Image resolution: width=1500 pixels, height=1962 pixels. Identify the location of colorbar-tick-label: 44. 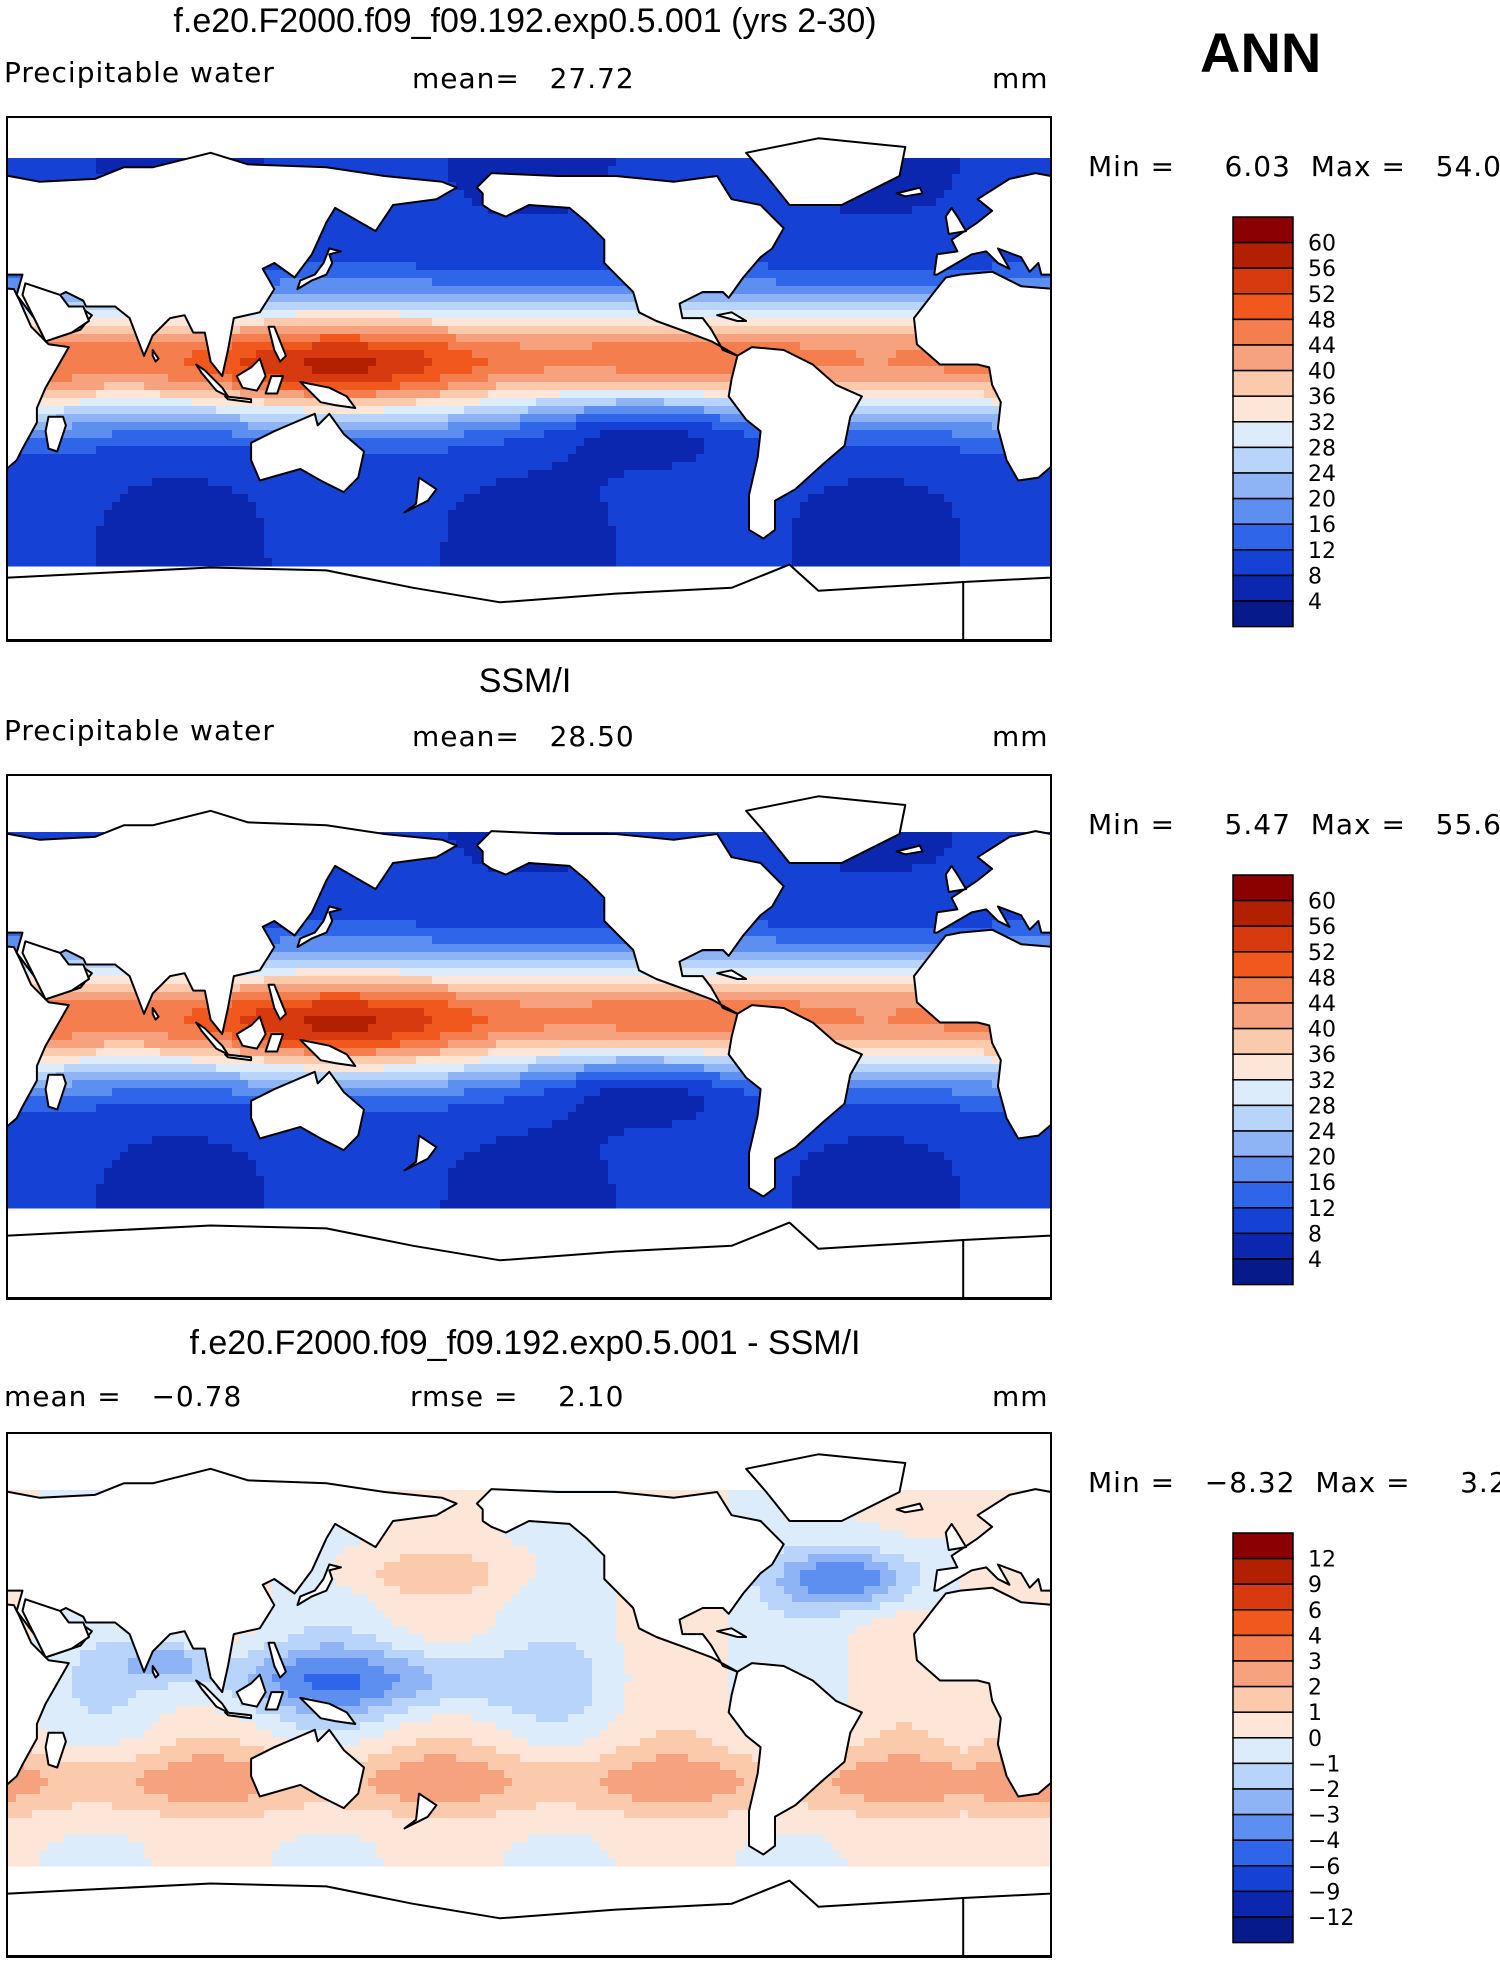
(1322, 346).